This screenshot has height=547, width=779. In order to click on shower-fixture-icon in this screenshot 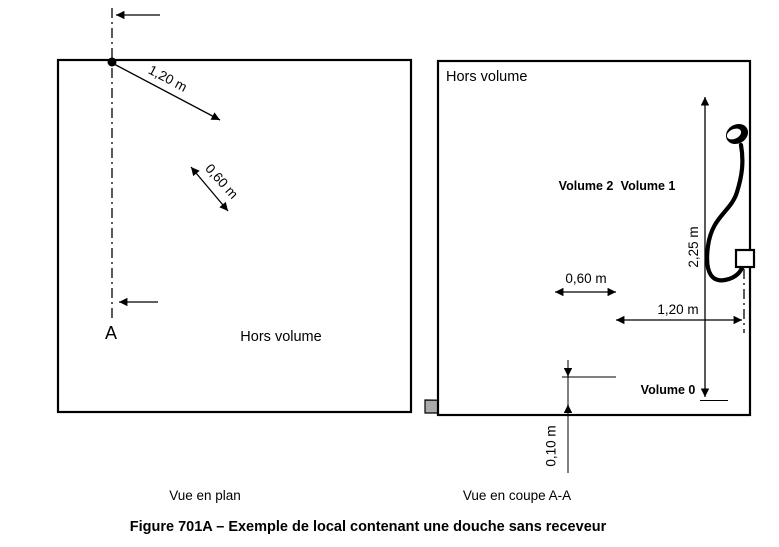, I will do `click(730, 228)`.